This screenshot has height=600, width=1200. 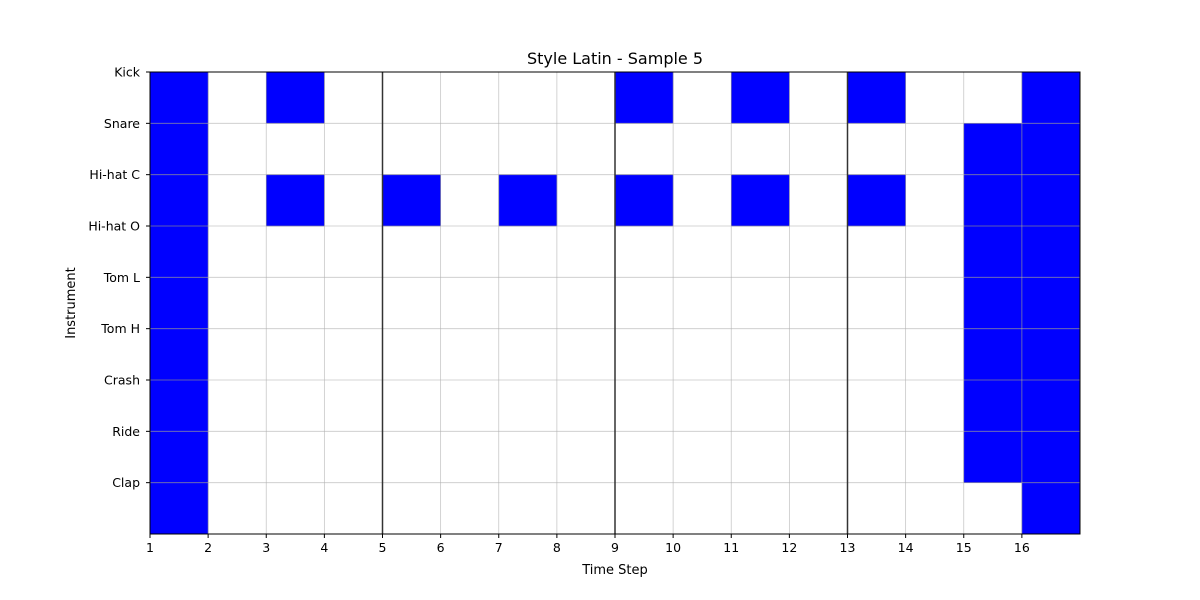 I want to click on y-tick-label: Tom L, so click(x=121, y=277).